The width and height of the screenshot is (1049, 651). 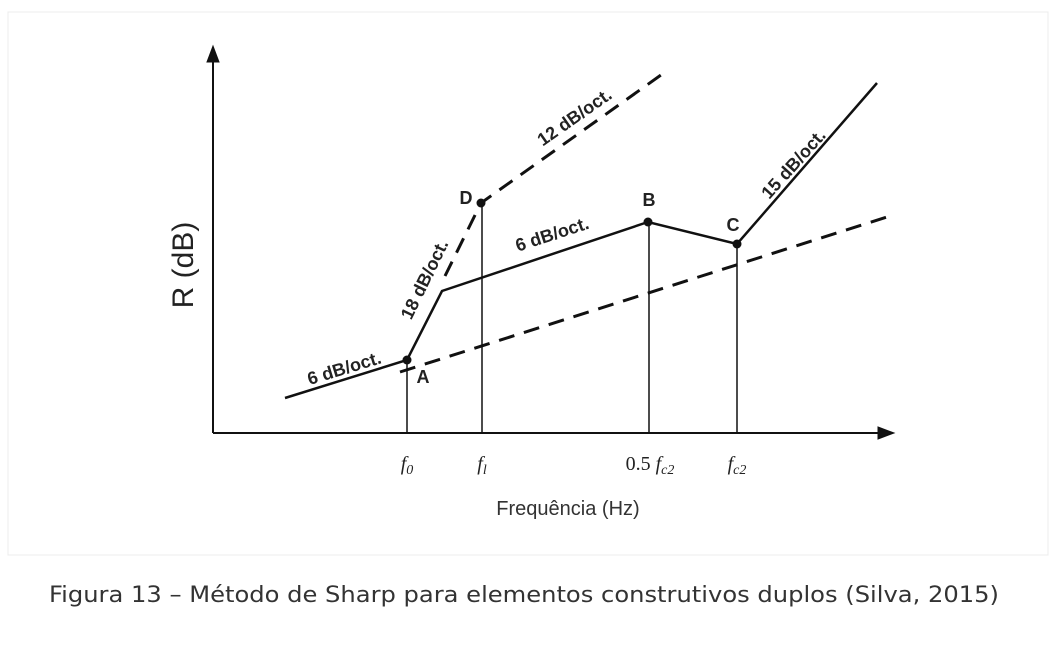 I want to click on x-arrow, so click(x=886, y=433).